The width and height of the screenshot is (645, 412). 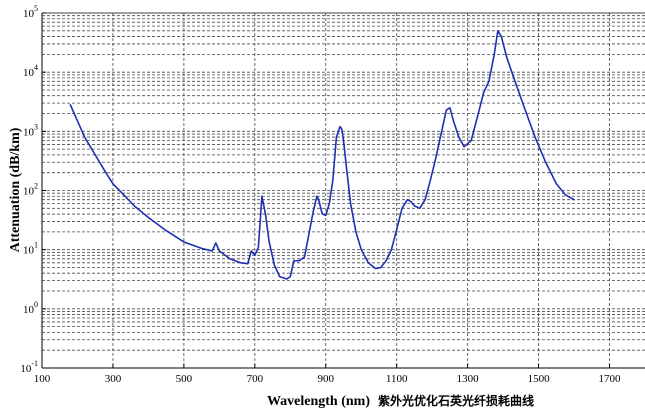 What do you see at coordinates (468, 379) in the screenshot?
I see `x-tick-label: 1300` at bounding box center [468, 379].